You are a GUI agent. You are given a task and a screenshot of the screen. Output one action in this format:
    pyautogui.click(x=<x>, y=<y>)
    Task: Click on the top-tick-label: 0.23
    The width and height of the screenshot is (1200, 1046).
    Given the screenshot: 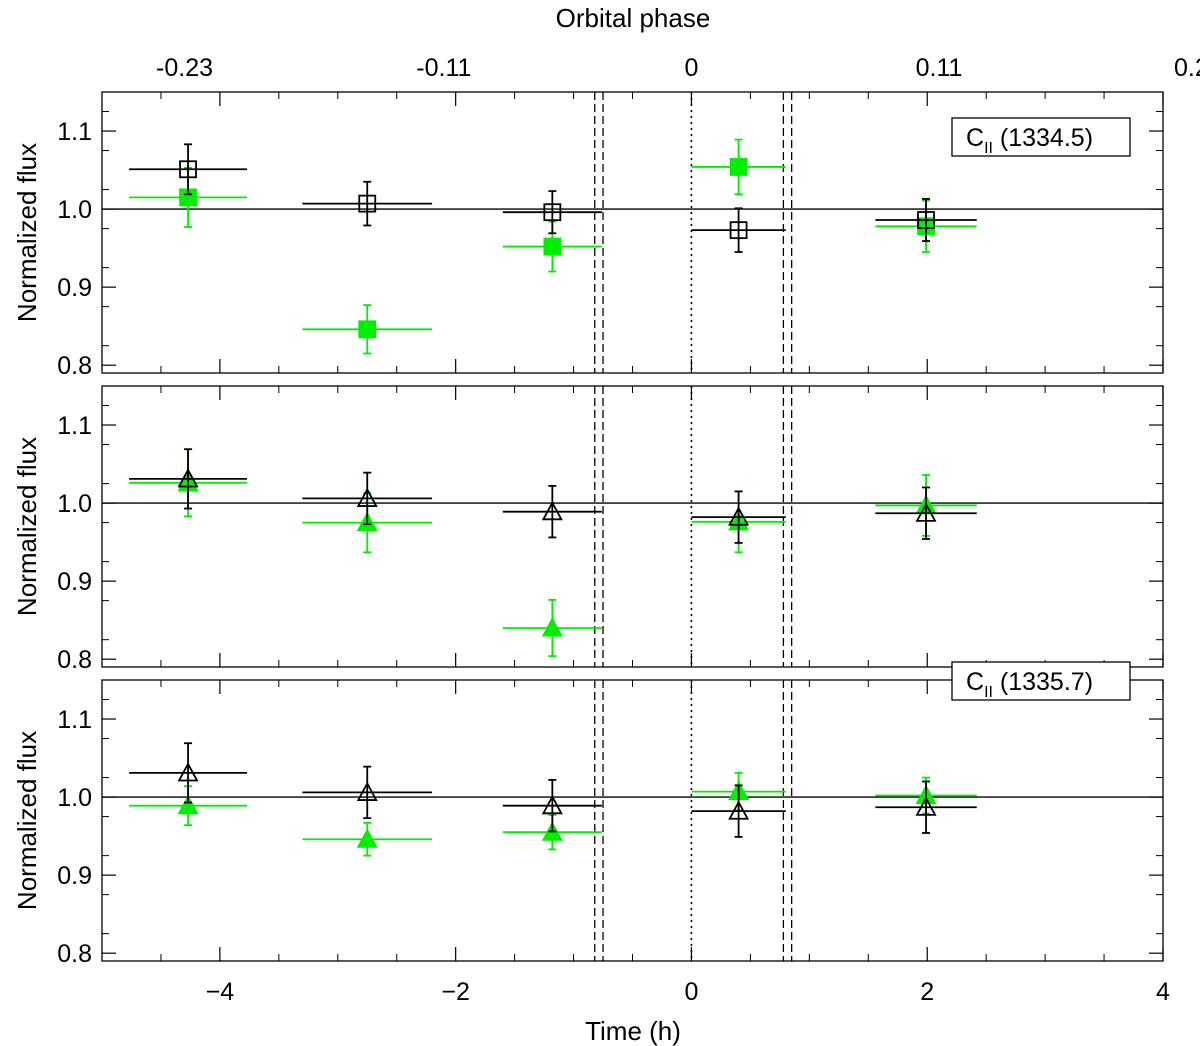 What is the action you would take?
    pyautogui.click(x=1187, y=68)
    